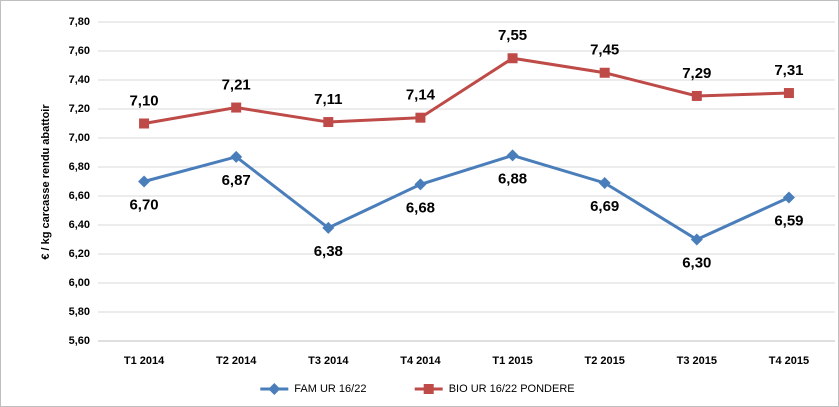 This screenshot has width=839, height=407. What do you see at coordinates (79, 196) in the screenshot?
I see `y-tick-label: 6,60` at bounding box center [79, 196].